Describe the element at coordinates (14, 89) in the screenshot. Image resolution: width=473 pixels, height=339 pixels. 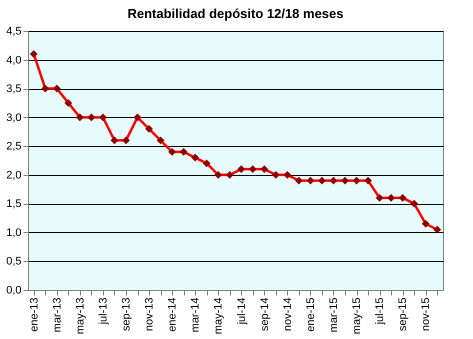
I see `y-tick-label: 3,5` at that location.